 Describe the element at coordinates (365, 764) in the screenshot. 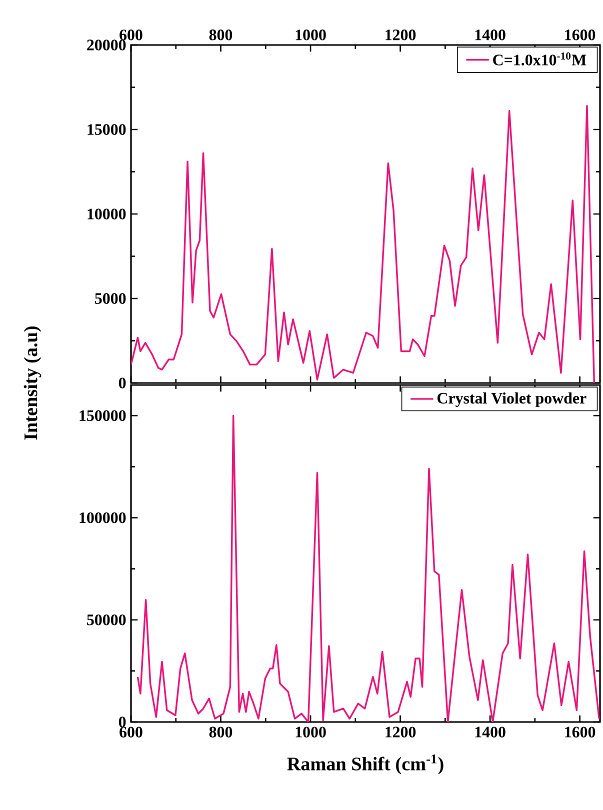

I see `x-axis-title: Raman Shift (cm$^{-1}$)` at that location.